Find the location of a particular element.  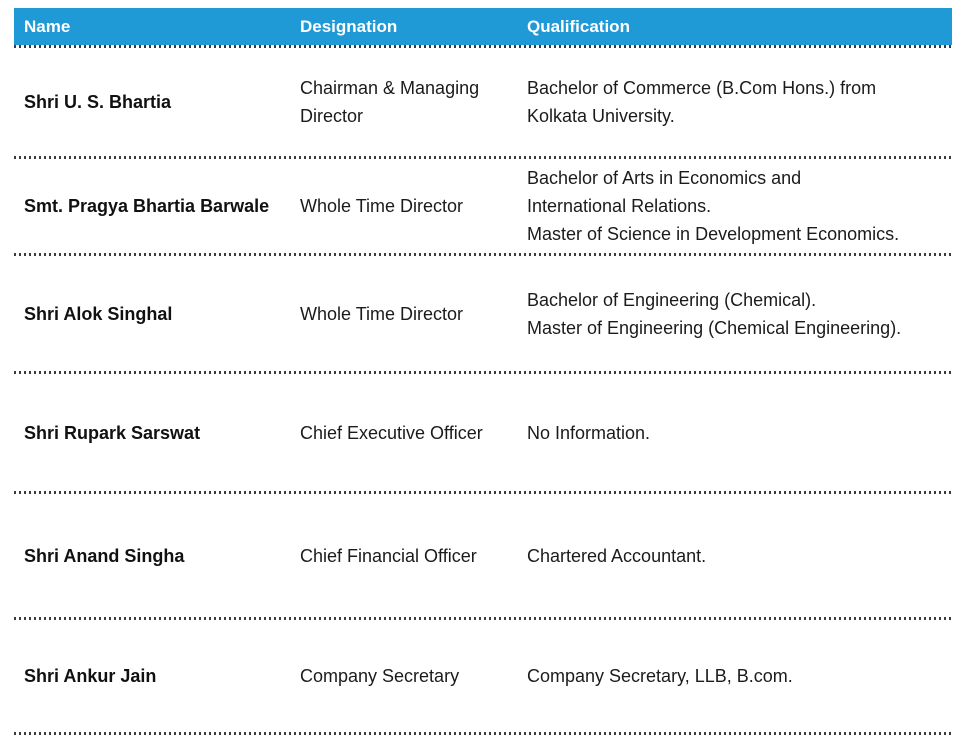

person-name: Smt. Pragya Bhartia Barwale is located at coordinates (147, 206).